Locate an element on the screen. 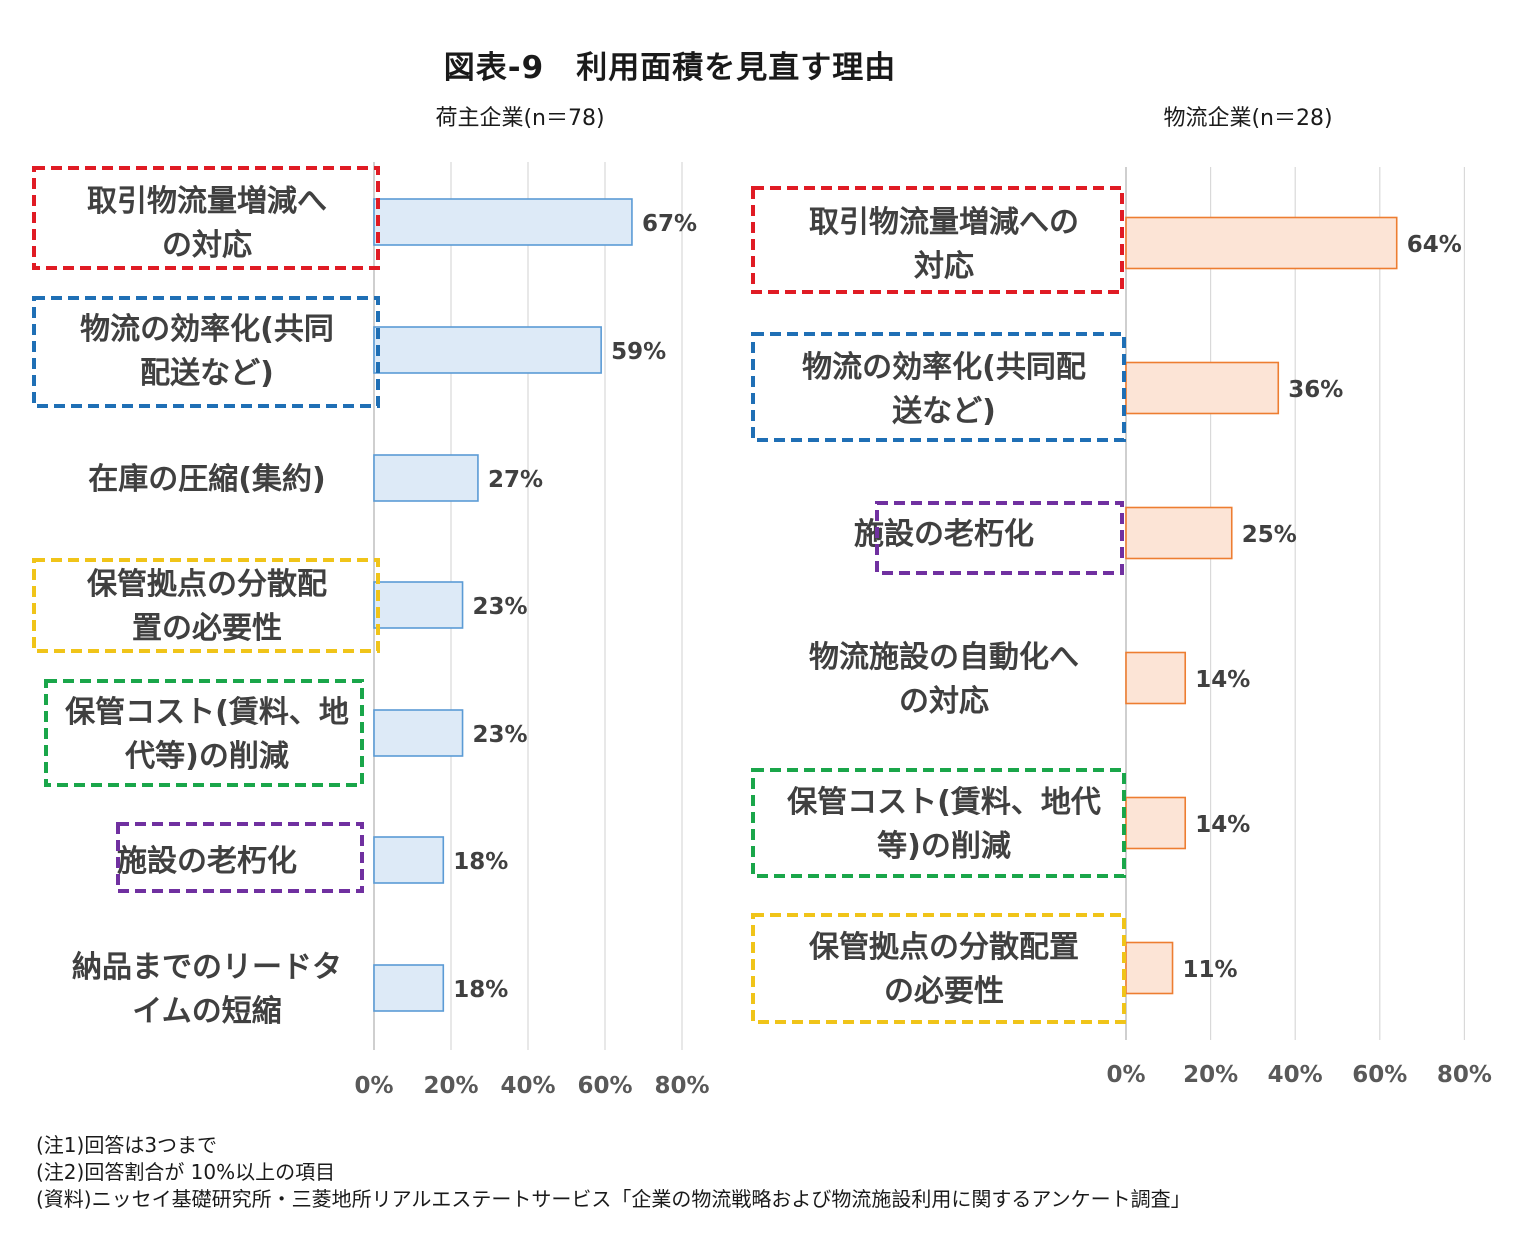 This screenshot has width=1520, height=1249. value-label: 59% is located at coordinates (638, 352).